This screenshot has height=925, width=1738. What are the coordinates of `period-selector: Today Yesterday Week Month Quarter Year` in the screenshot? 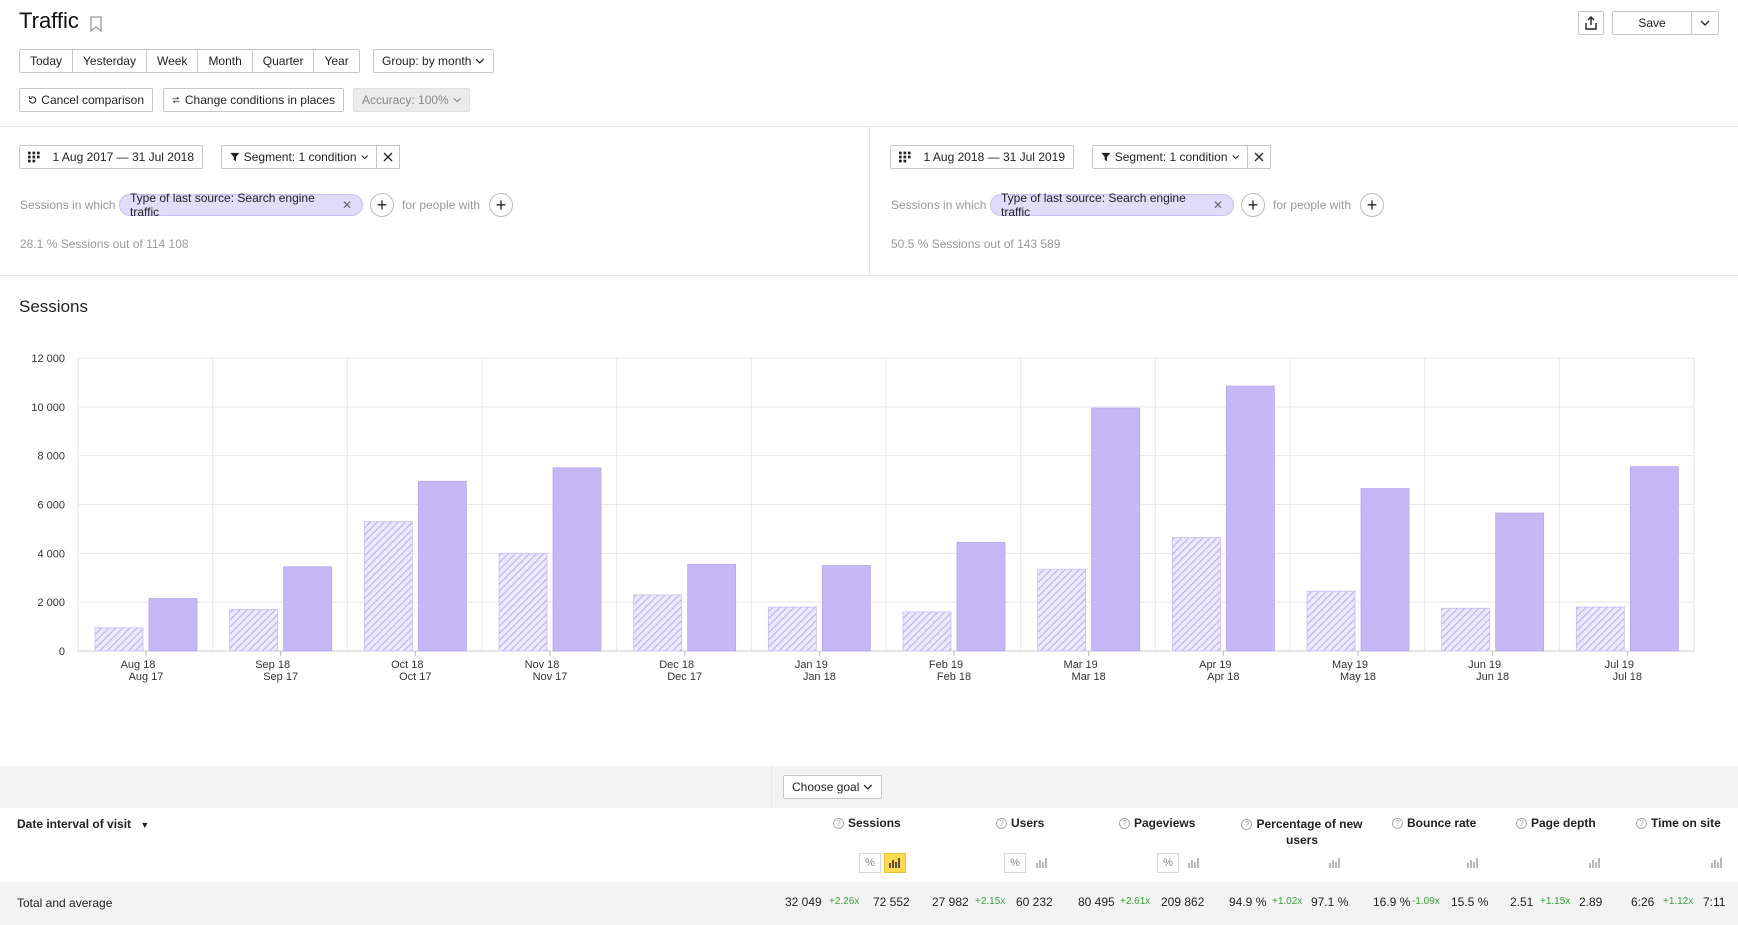 It's located at (189, 61).